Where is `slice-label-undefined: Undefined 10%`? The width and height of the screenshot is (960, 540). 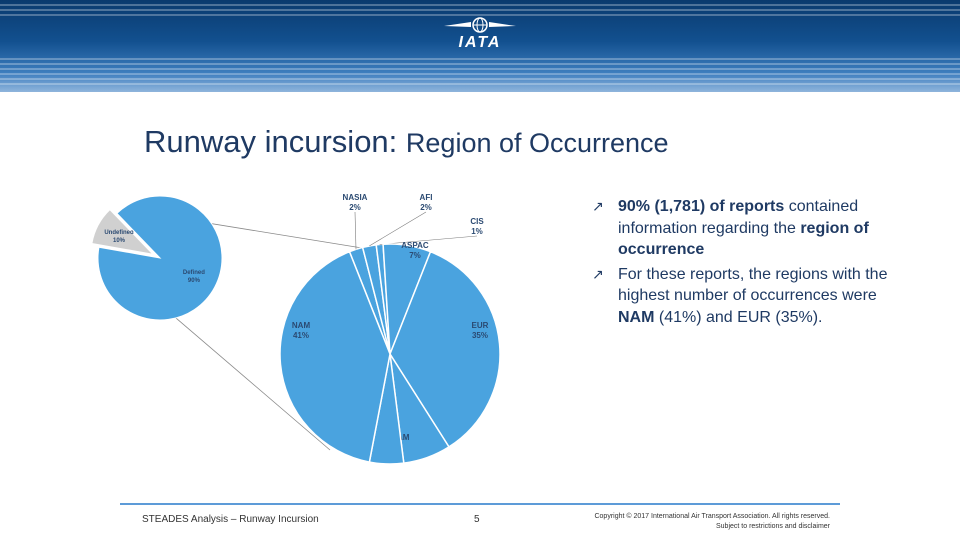
slice-label-undefined: Undefined 10% is located at coordinates (119, 237).